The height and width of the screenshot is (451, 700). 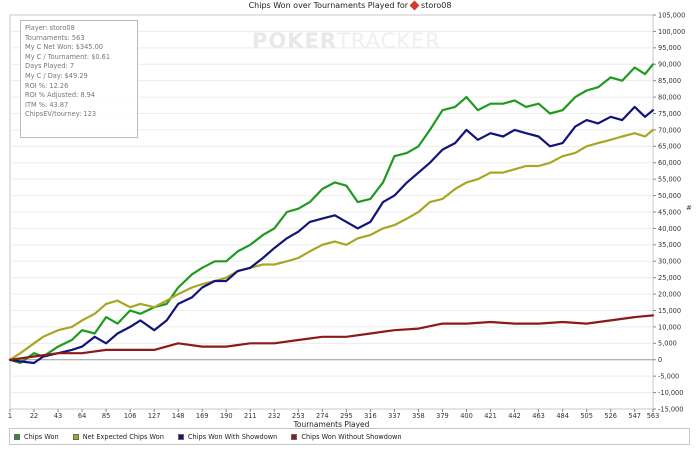 I want to click on legend-item-without-showdown: Chips Won Without Showdown, so click(x=346, y=436).